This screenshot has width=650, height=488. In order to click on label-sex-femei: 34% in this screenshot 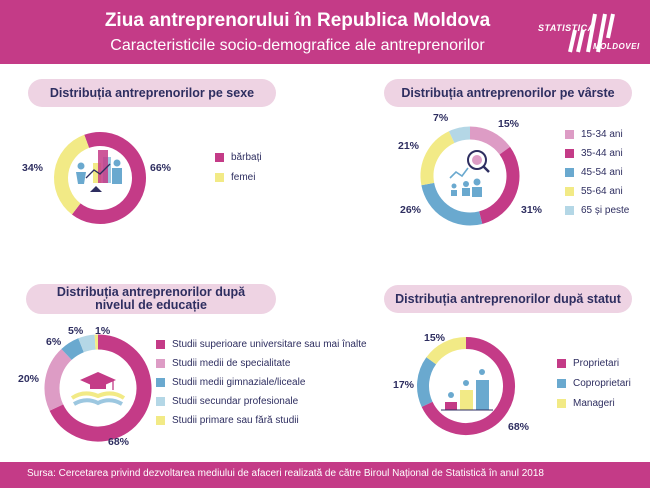, I will do `click(33, 168)`.